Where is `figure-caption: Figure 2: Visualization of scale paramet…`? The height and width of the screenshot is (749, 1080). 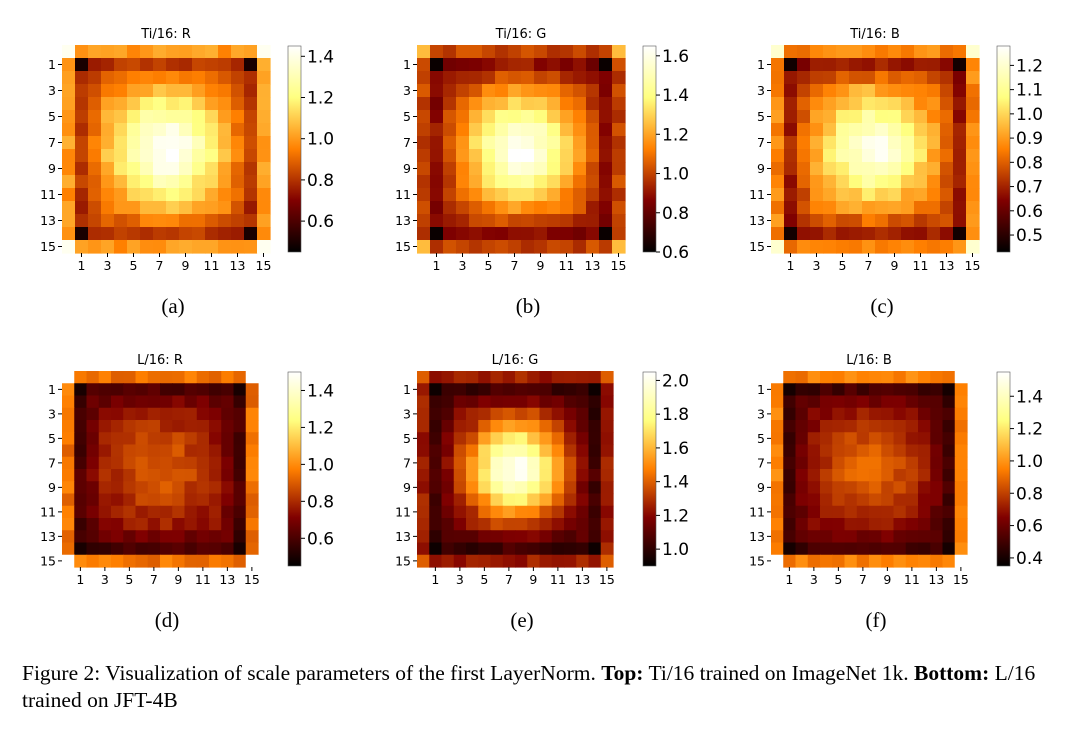
figure-caption: Figure 2: Visualization of scale paramet… is located at coordinates (544, 687).